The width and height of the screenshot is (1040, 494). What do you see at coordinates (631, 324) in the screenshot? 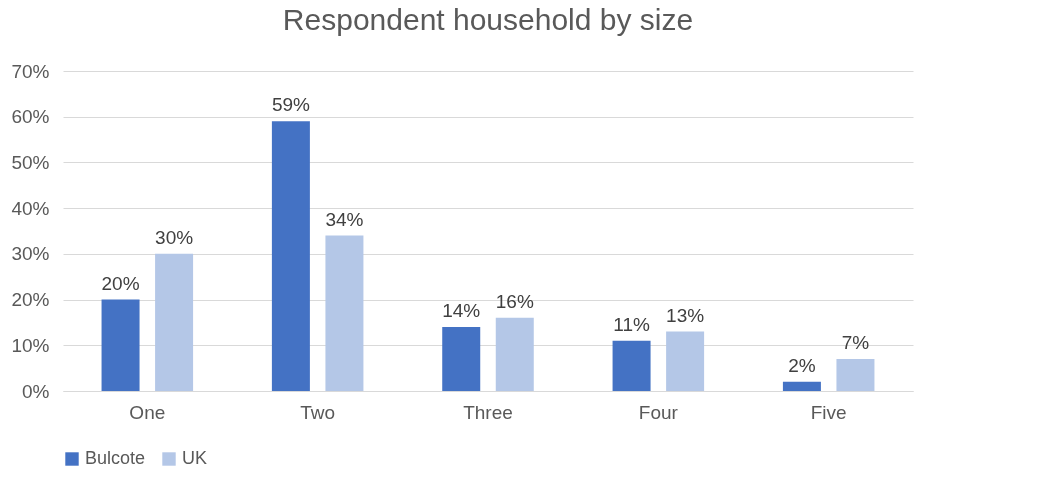
I see `data-label: 11%` at bounding box center [631, 324].